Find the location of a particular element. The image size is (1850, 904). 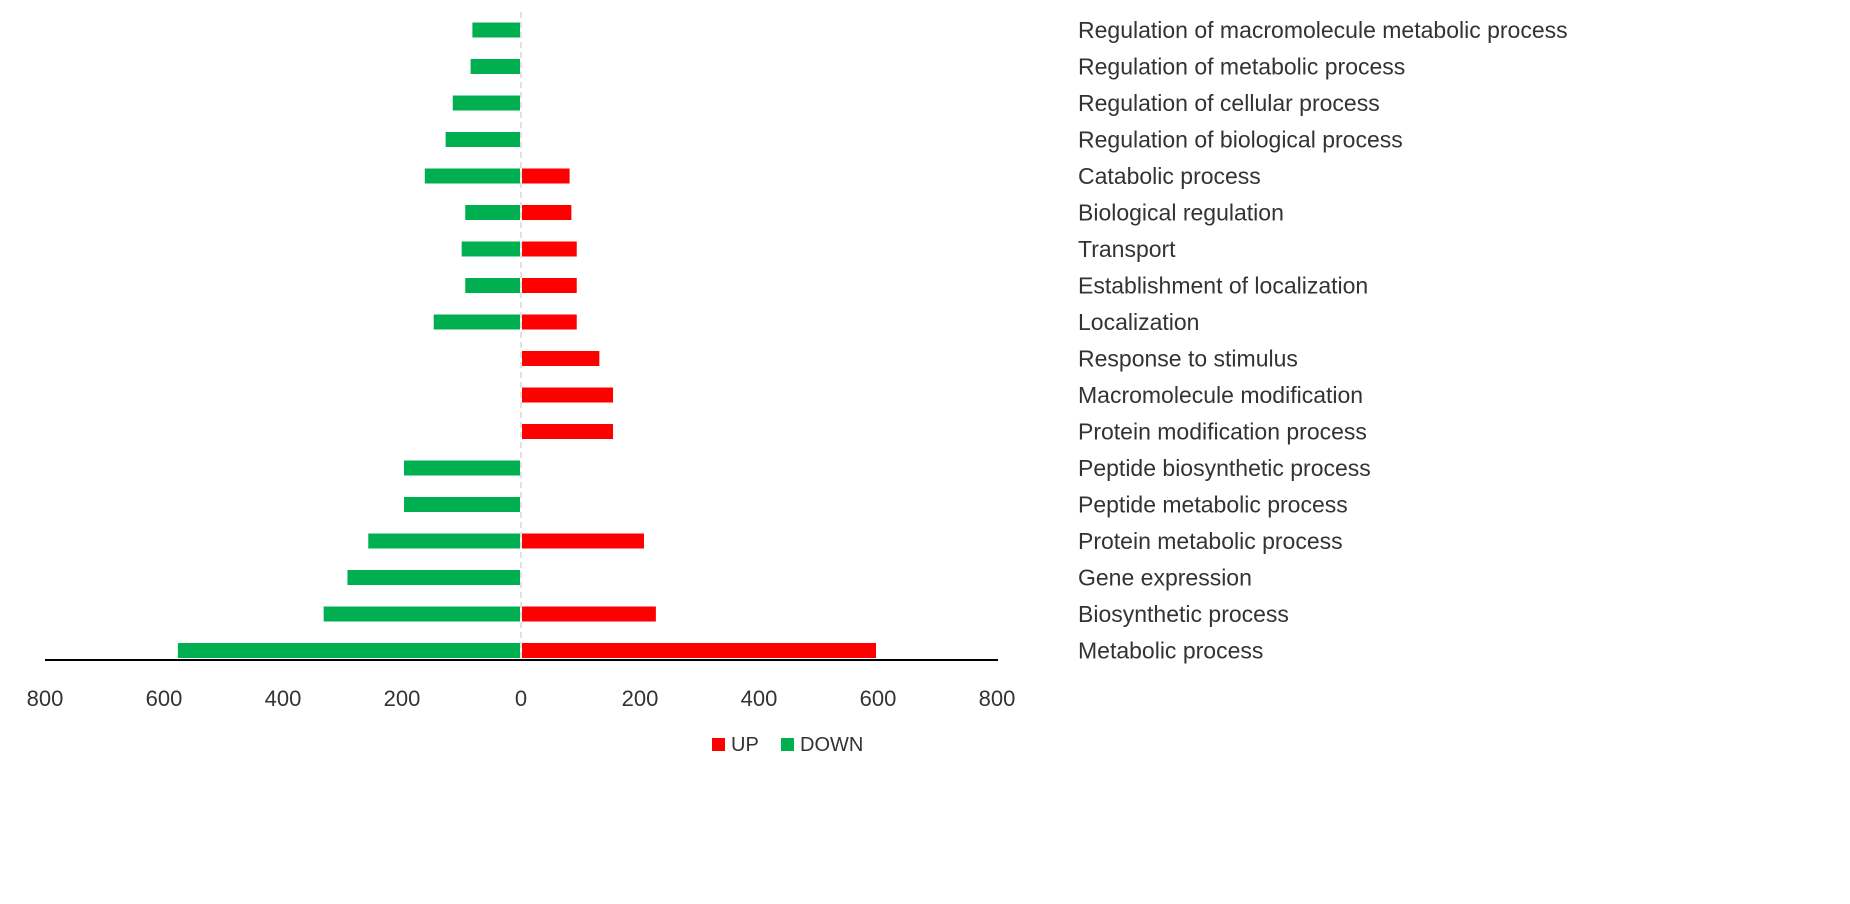

category-label: Macromolecule modification is located at coordinates (1220, 395).